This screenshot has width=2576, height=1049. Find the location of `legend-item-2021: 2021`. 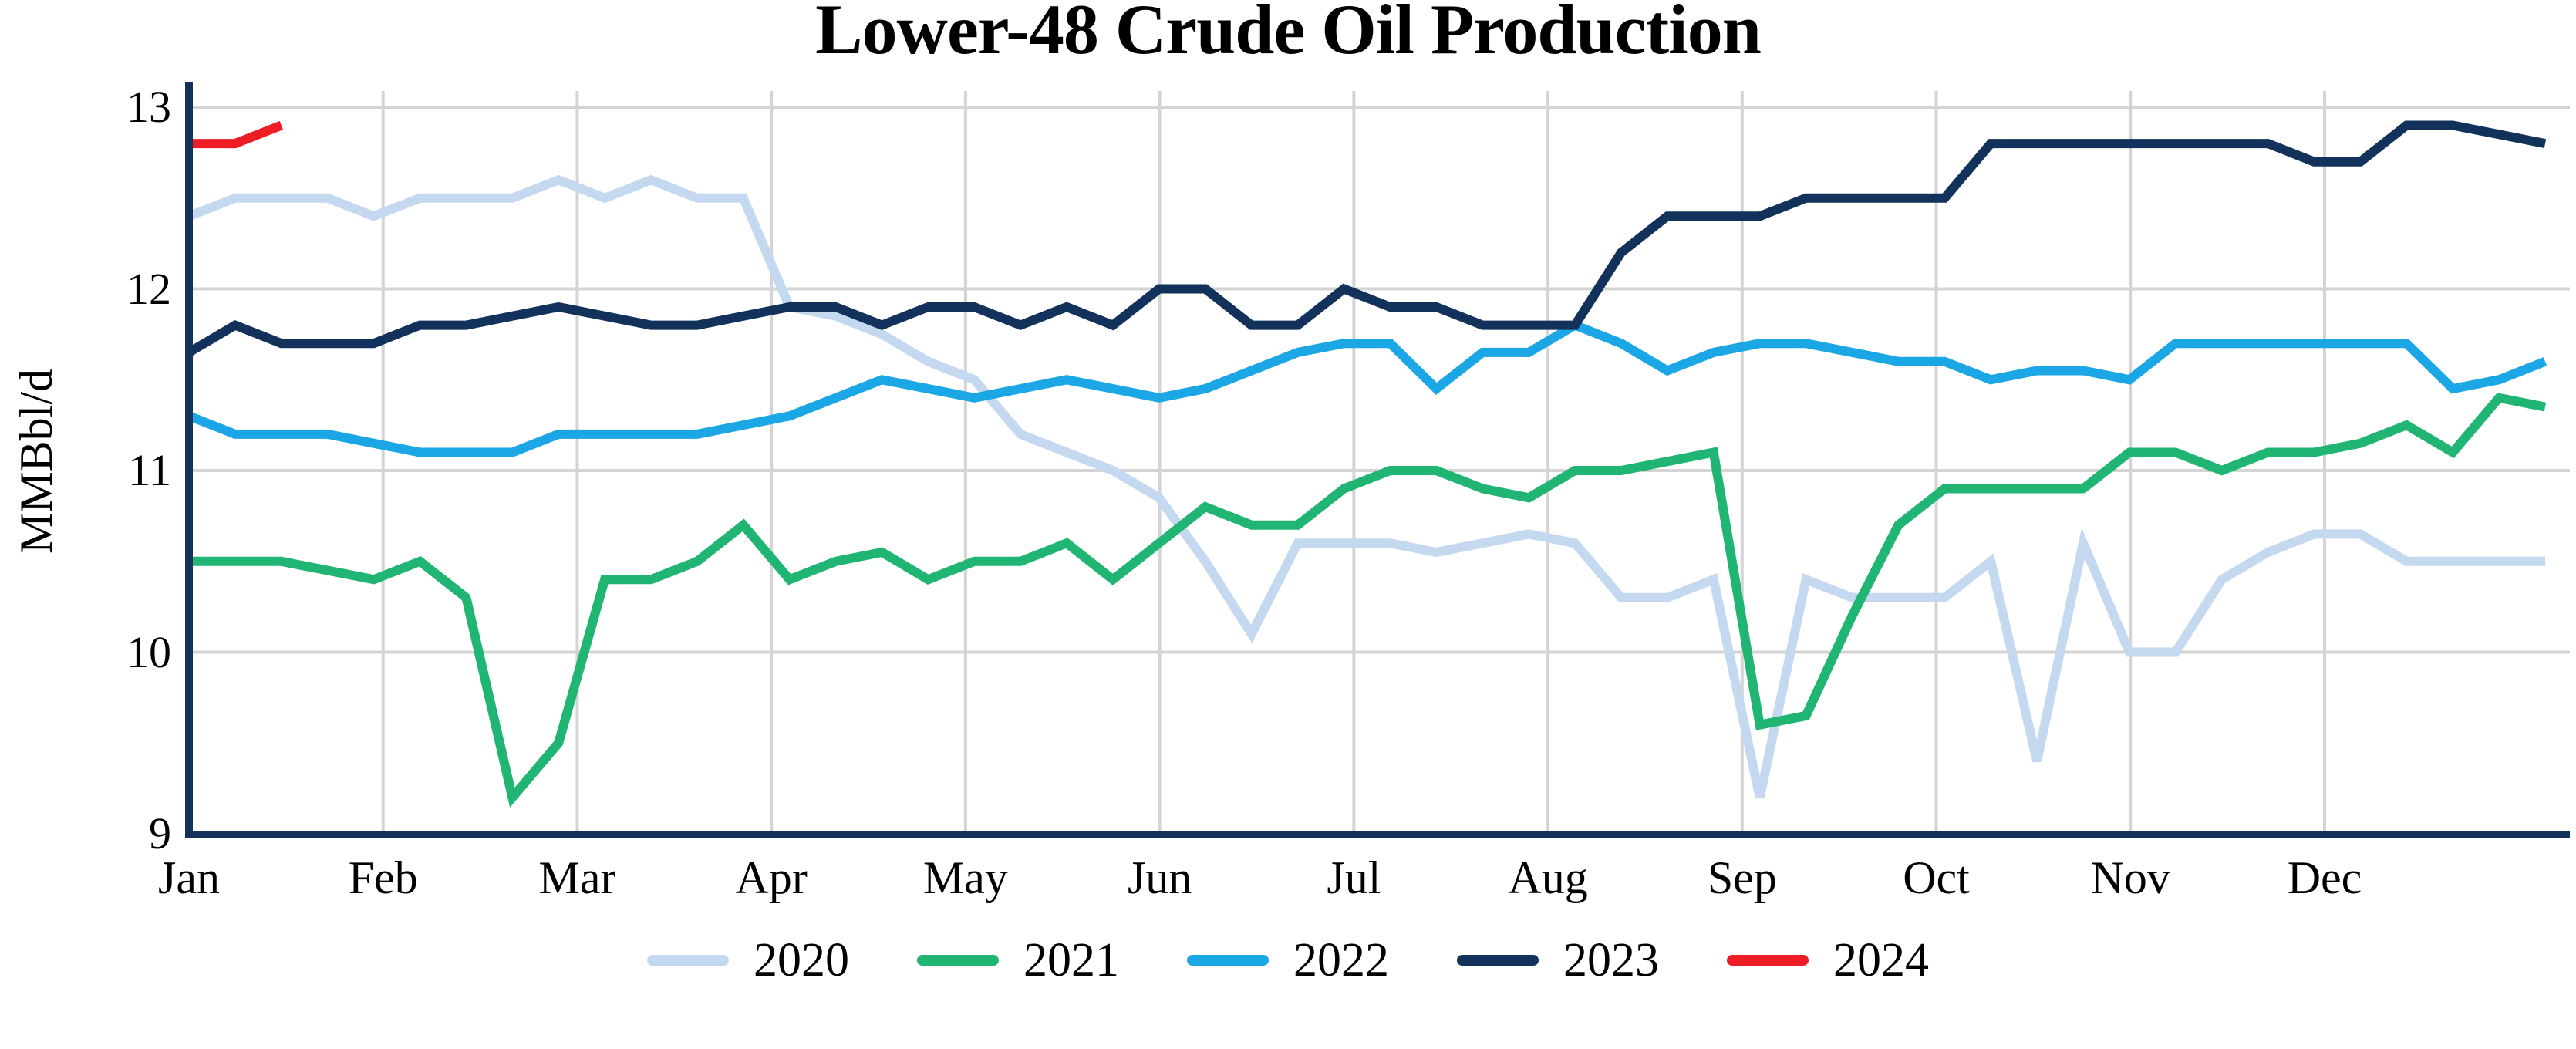

legend-item-2021: 2021 is located at coordinates (1018, 960).